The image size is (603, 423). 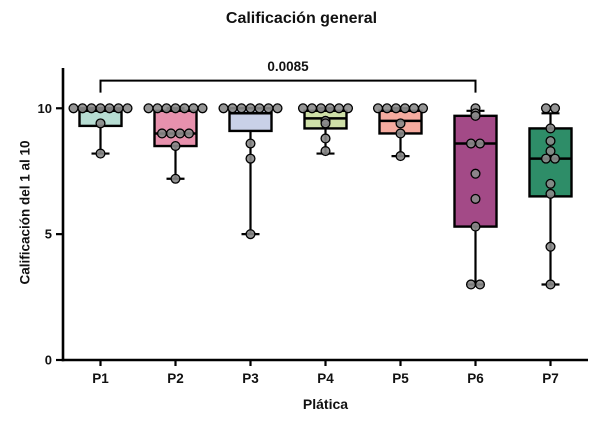 What do you see at coordinates (288, 66) in the screenshot?
I see `significance-p-value: 0.0085` at bounding box center [288, 66].